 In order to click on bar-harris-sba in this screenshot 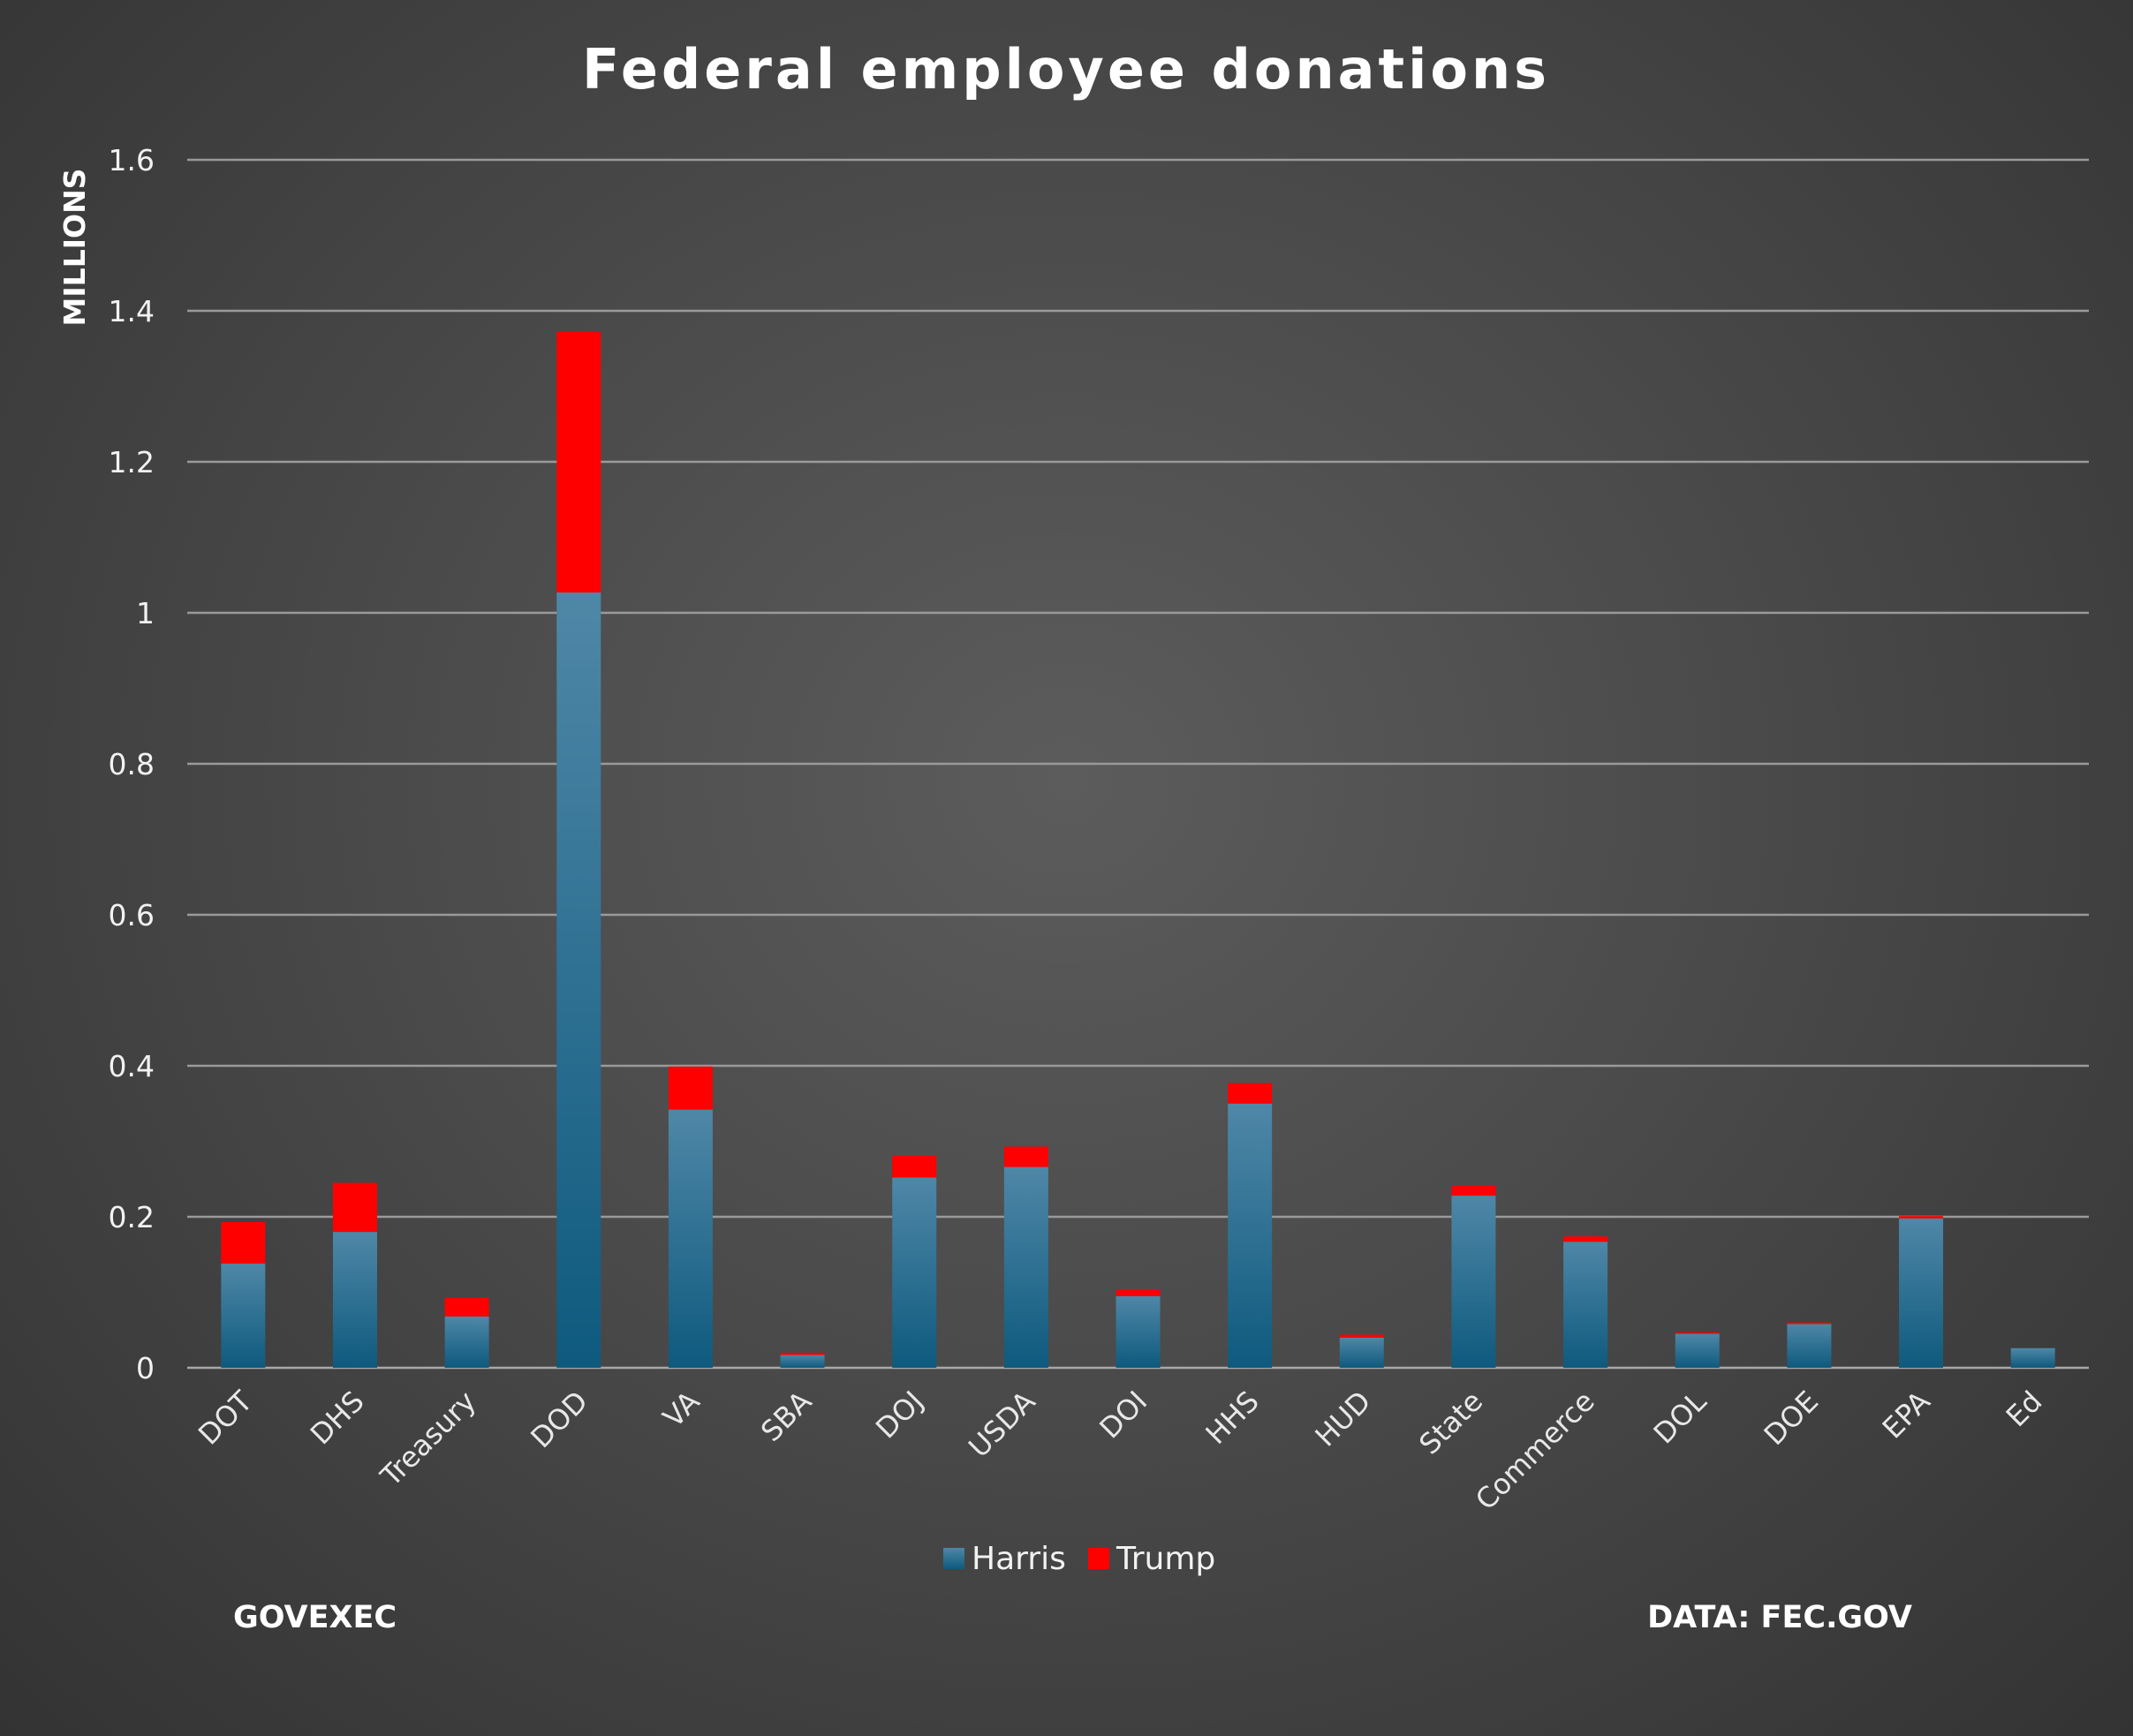, I will do `click(802, 1361)`.